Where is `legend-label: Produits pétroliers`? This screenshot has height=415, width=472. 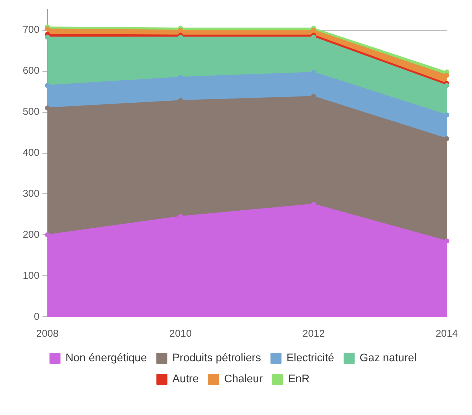
legend-label: Produits pétroliers is located at coordinates (217, 358).